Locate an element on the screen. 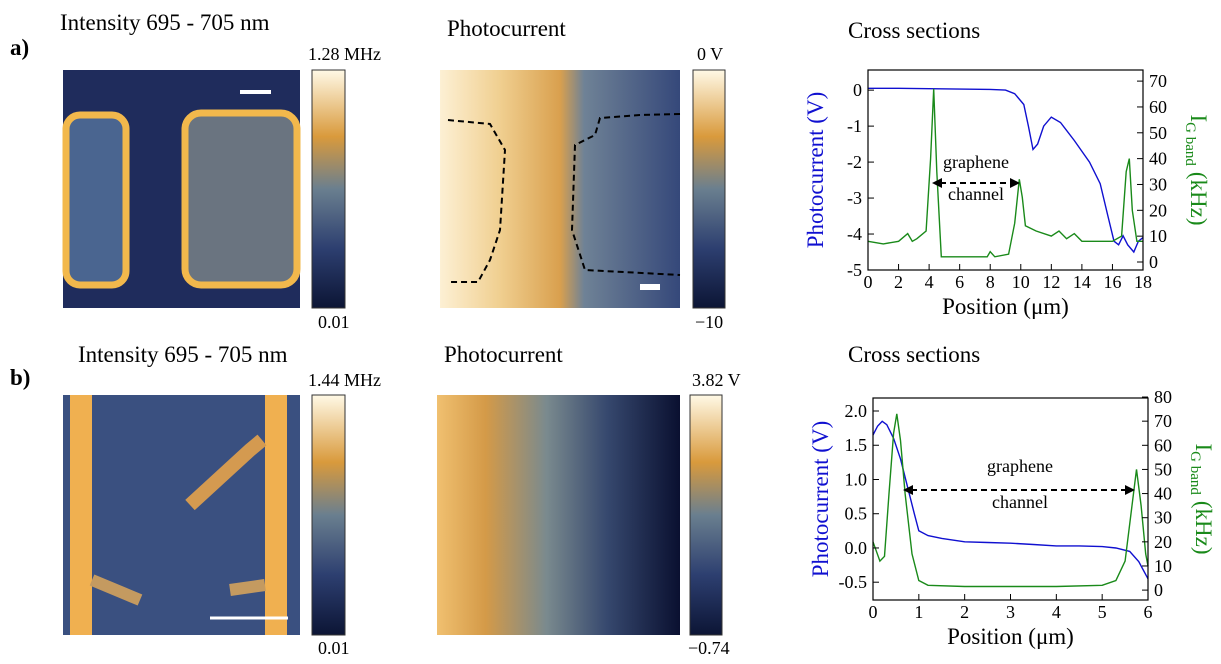 This screenshot has width=1221, height=664. y-tick-label: 2.0 is located at coordinates (856, 411).